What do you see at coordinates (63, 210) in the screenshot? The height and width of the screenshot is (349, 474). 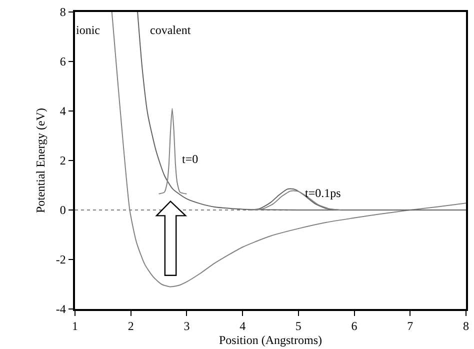 I see `y-tick-label: 0` at bounding box center [63, 210].